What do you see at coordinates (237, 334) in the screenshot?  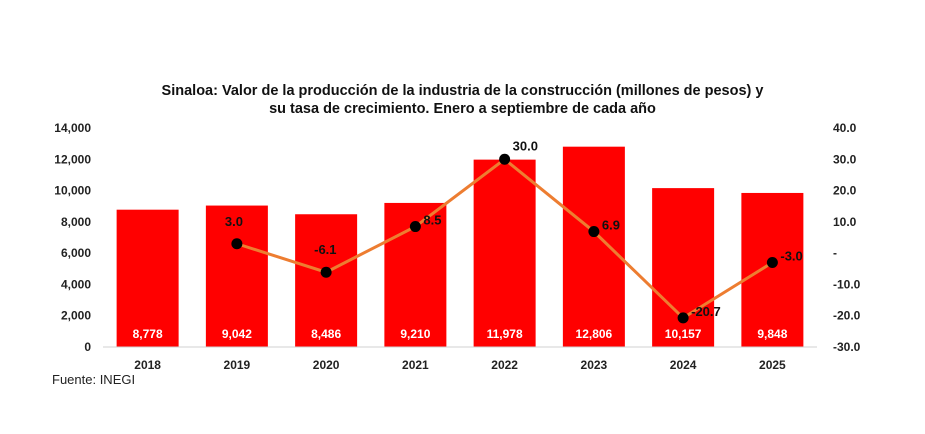 I see `bar-value-label: 9,042` at bounding box center [237, 334].